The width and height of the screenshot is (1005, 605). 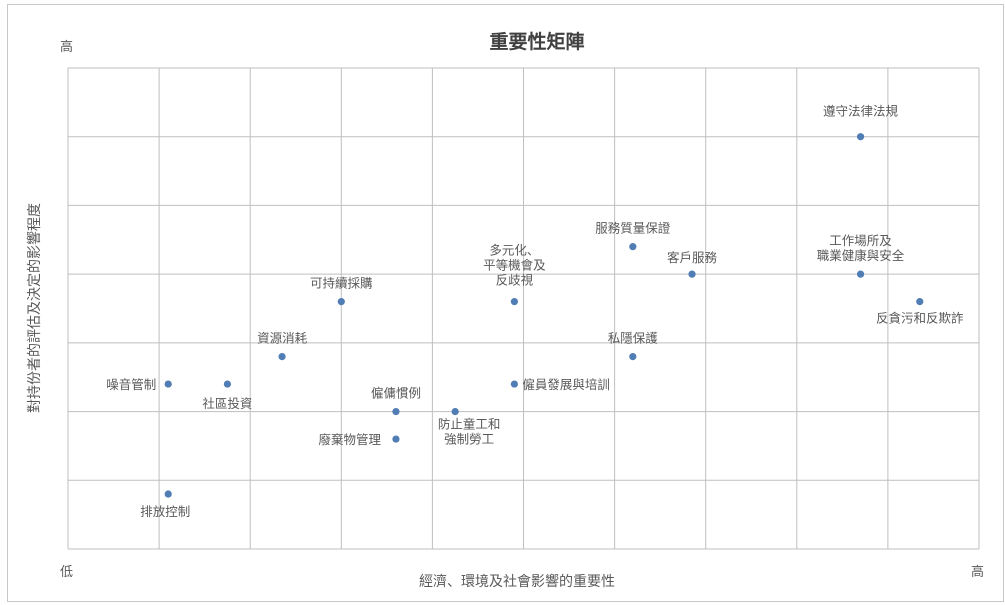 What do you see at coordinates (566, 384) in the screenshot?
I see `data-label: 僱員發展與培訓` at bounding box center [566, 384].